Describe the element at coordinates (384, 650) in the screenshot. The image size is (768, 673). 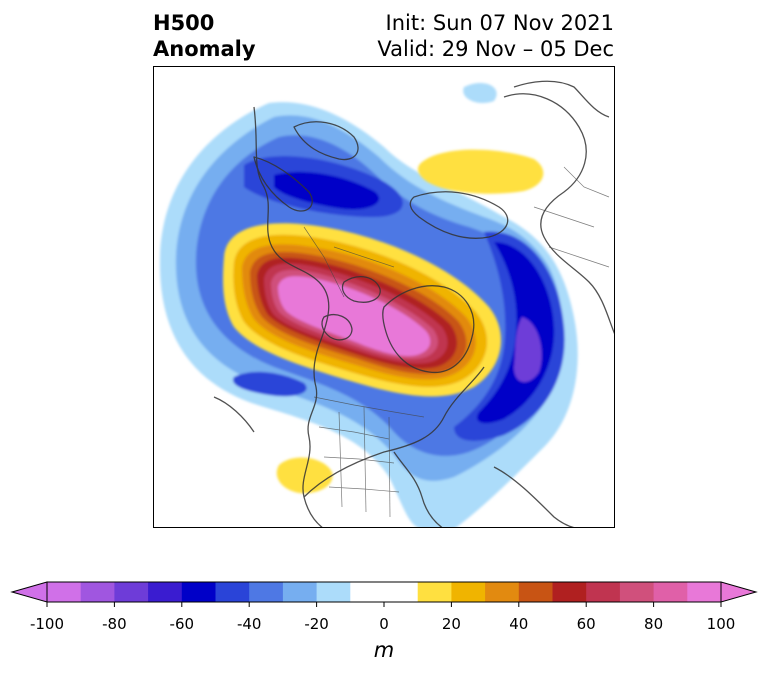
I see `colorbar-units: m` at that location.